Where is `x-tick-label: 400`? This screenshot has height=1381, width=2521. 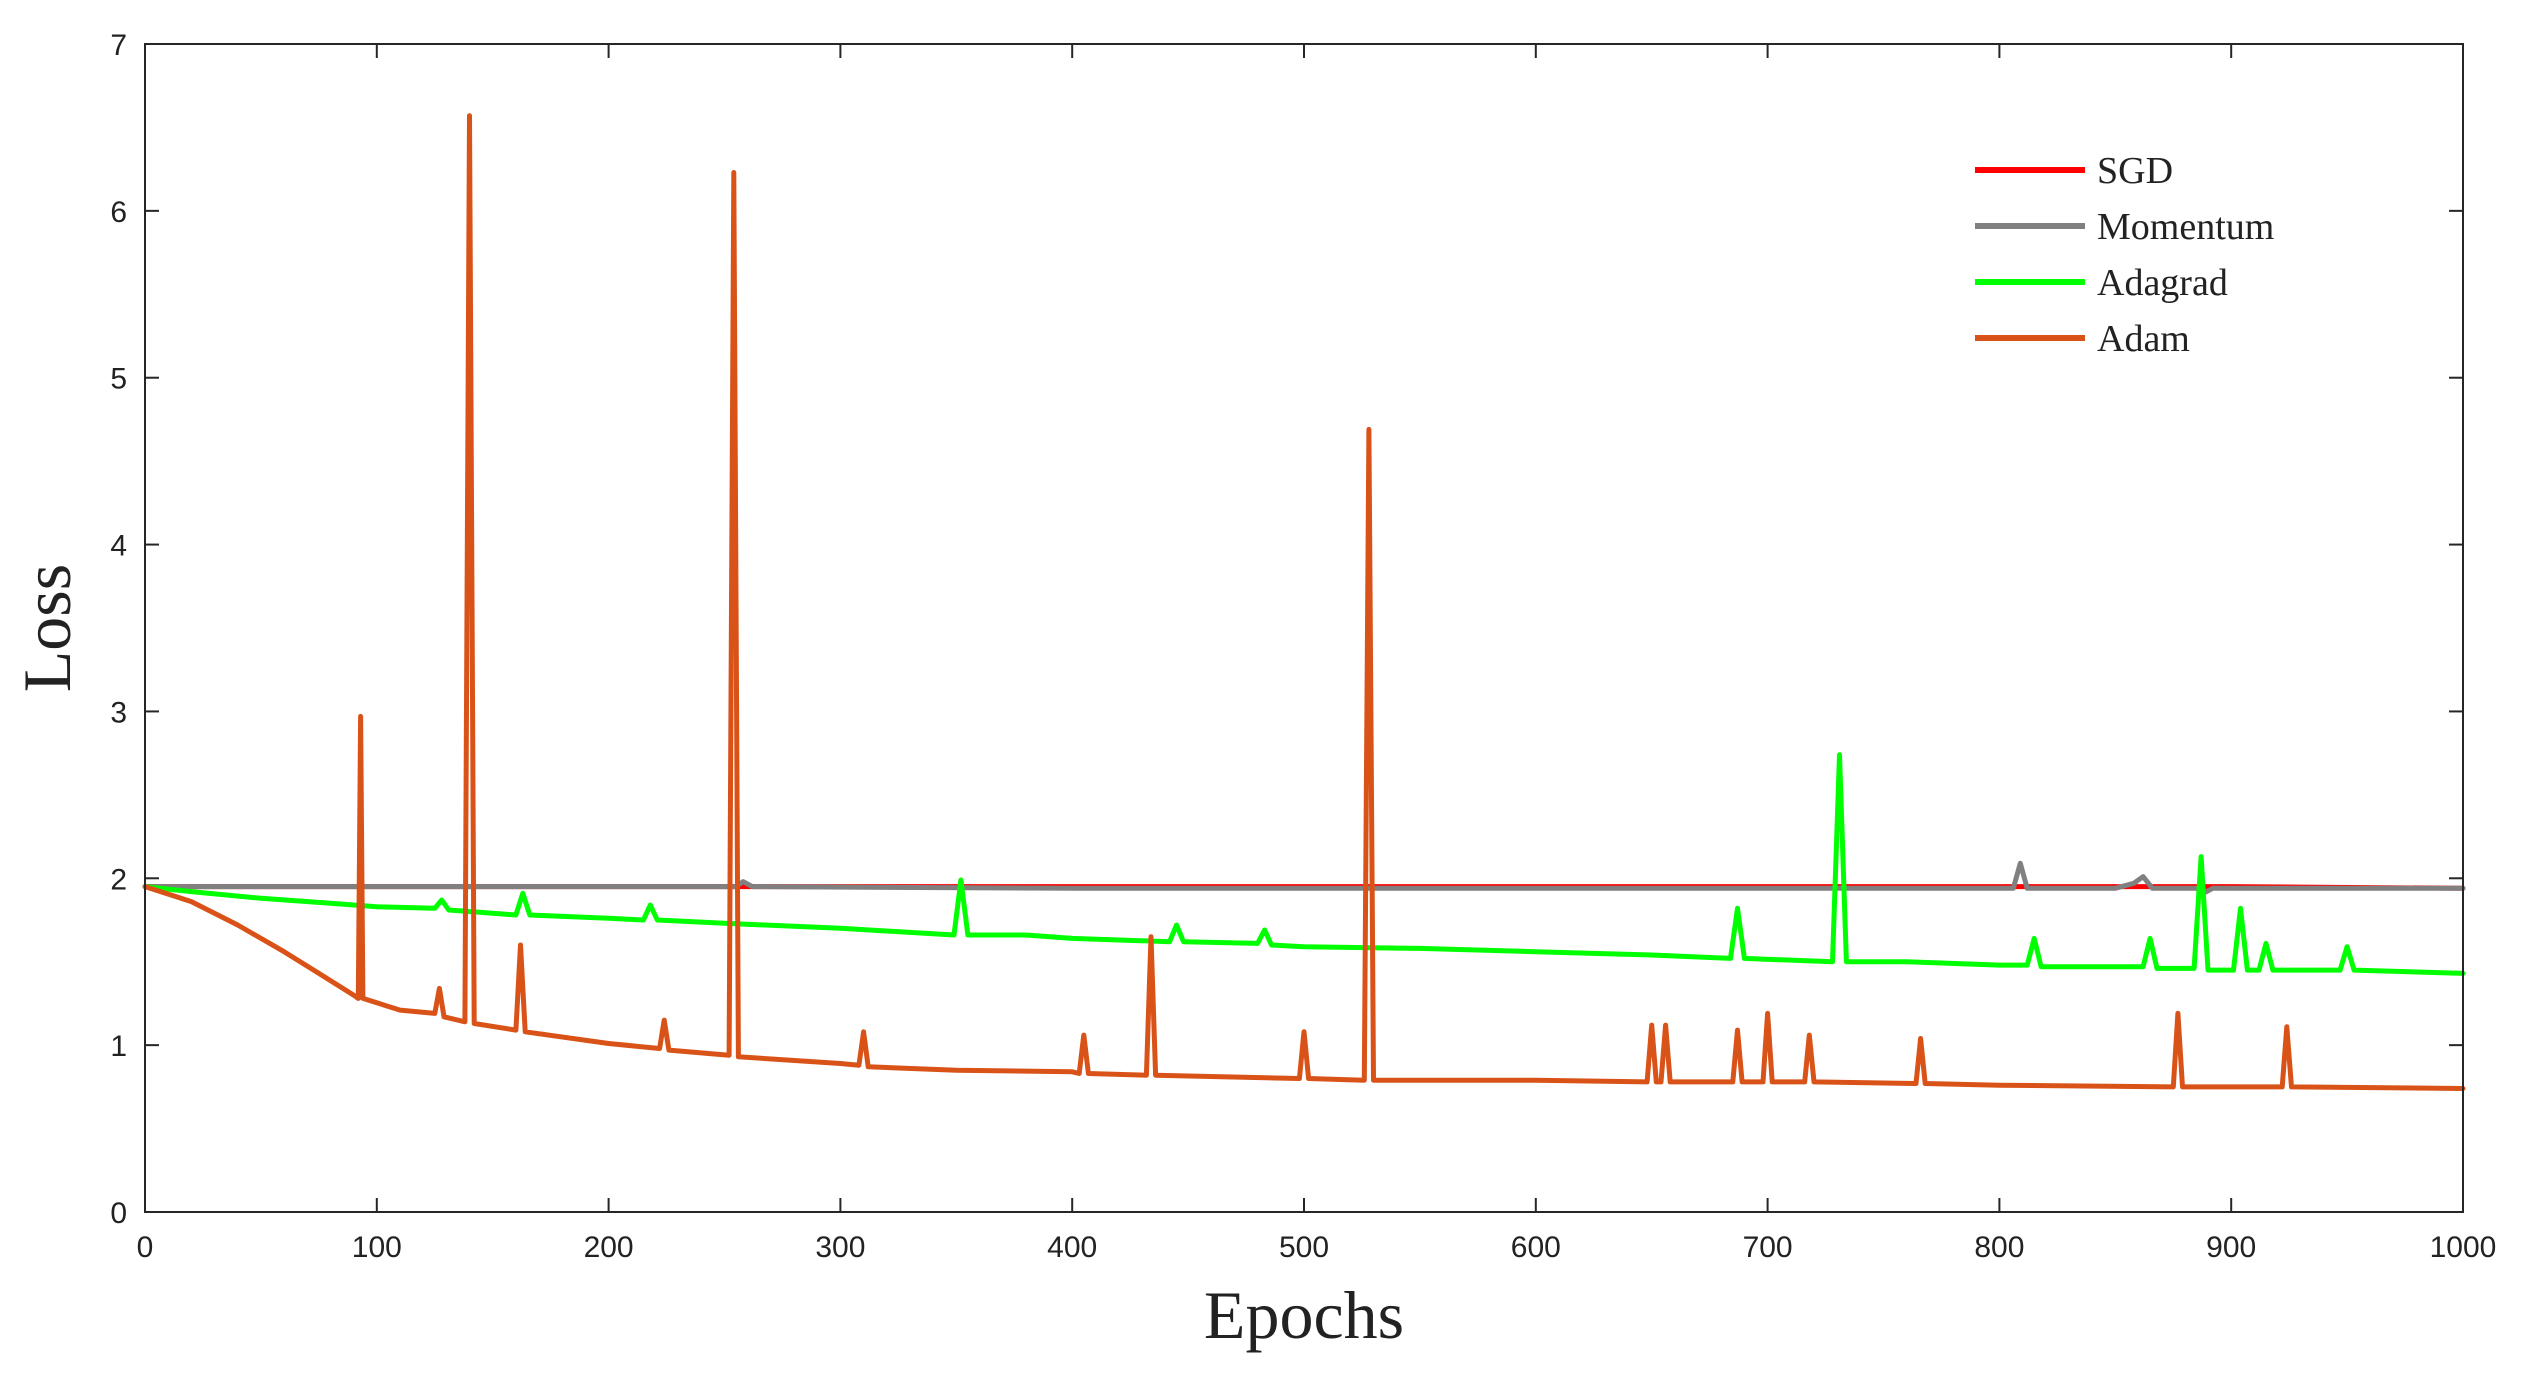
x-tick-label: 400 is located at coordinates (1072, 1247).